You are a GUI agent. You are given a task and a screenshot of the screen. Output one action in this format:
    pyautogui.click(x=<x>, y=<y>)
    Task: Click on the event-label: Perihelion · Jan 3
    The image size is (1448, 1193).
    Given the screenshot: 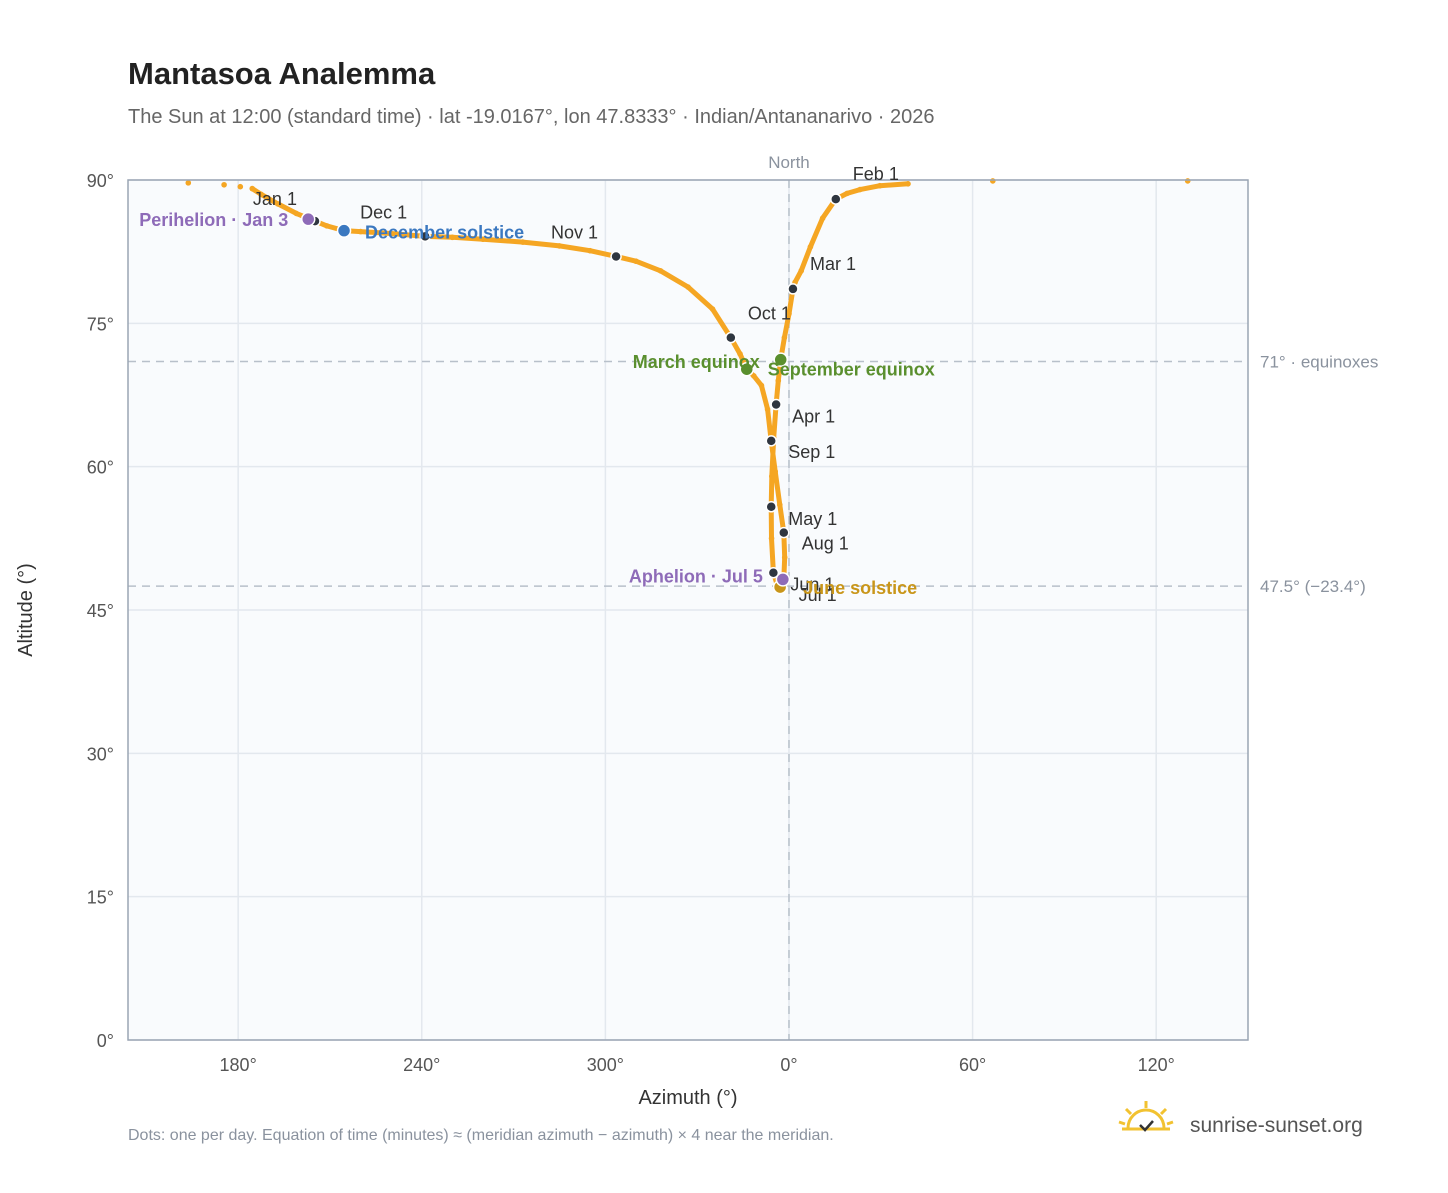 What is the action you would take?
    pyautogui.click(x=213, y=220)
    